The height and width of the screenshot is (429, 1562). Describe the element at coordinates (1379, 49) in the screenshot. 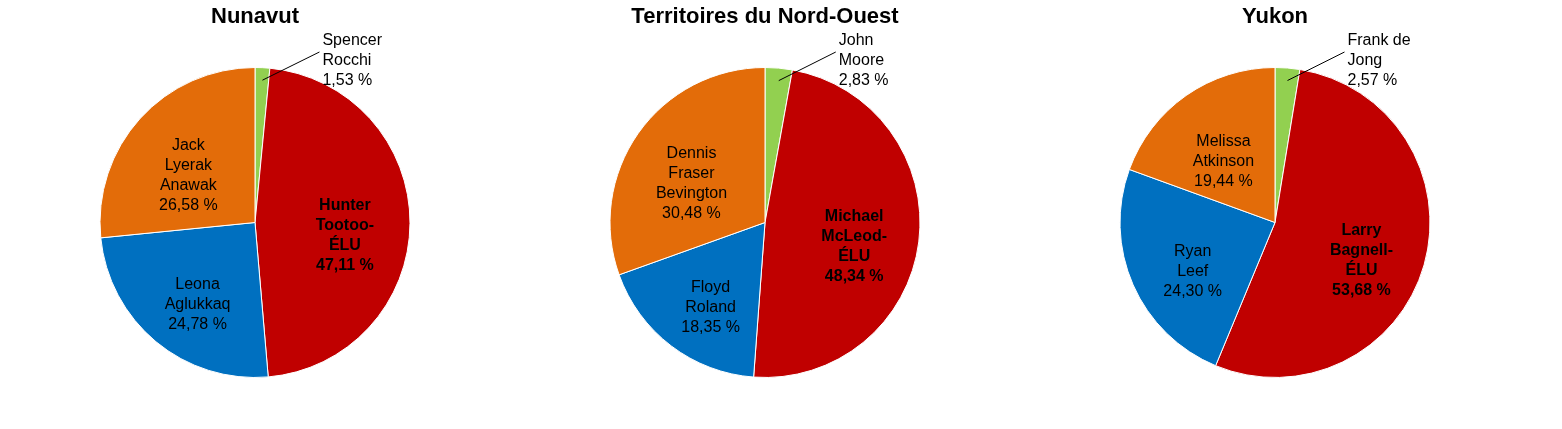

I see `slice-label: Frank de Jong` at that location.